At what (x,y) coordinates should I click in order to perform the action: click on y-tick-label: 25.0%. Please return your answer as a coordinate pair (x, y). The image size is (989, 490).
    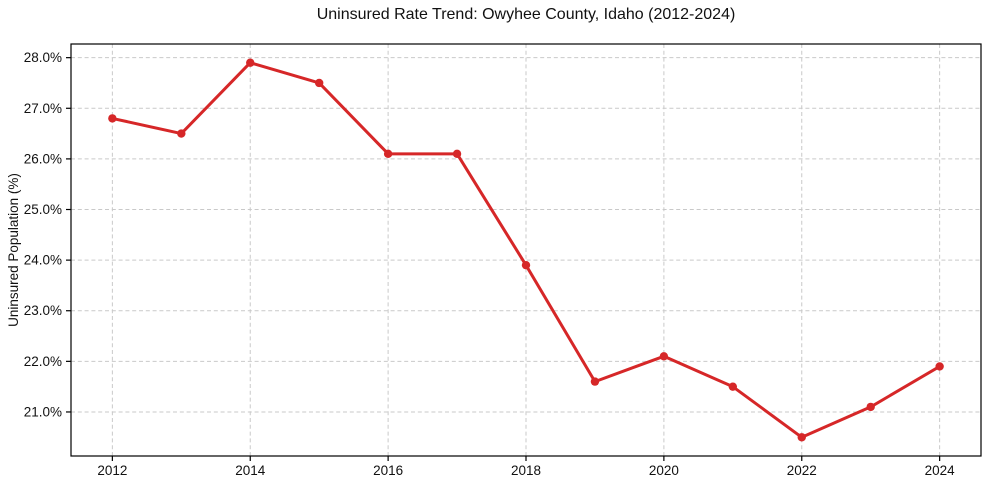
    Looking at the image, I should click on (43, 209).